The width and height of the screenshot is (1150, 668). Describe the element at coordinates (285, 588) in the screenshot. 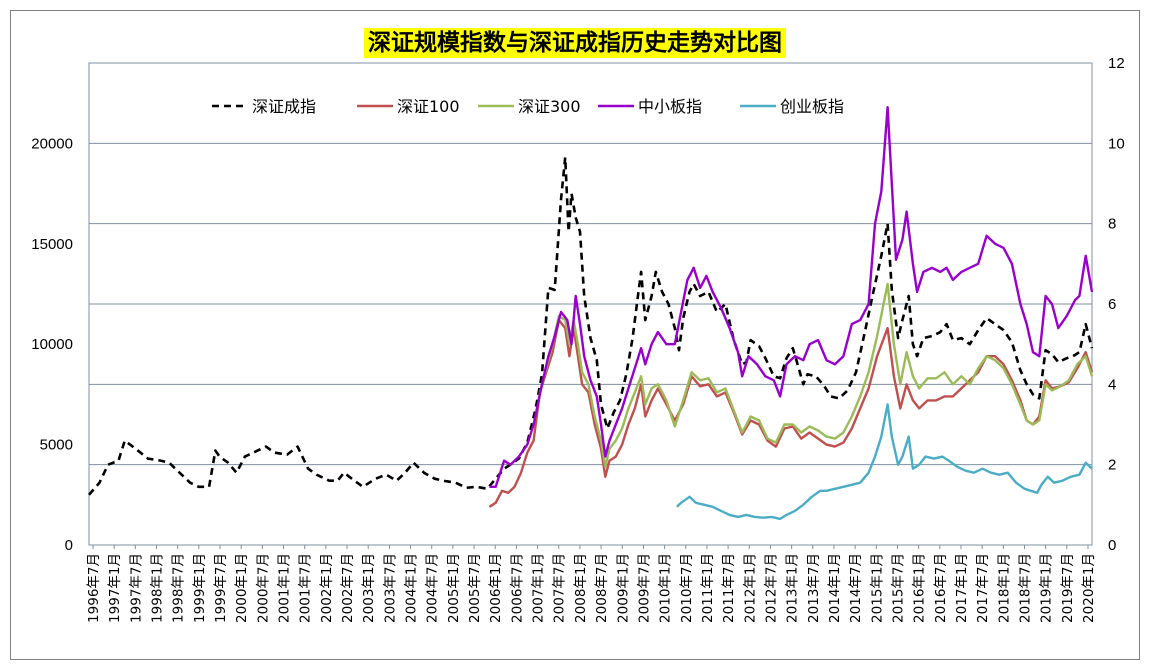

I see `x-tick-label: 2001年1月` at that location.